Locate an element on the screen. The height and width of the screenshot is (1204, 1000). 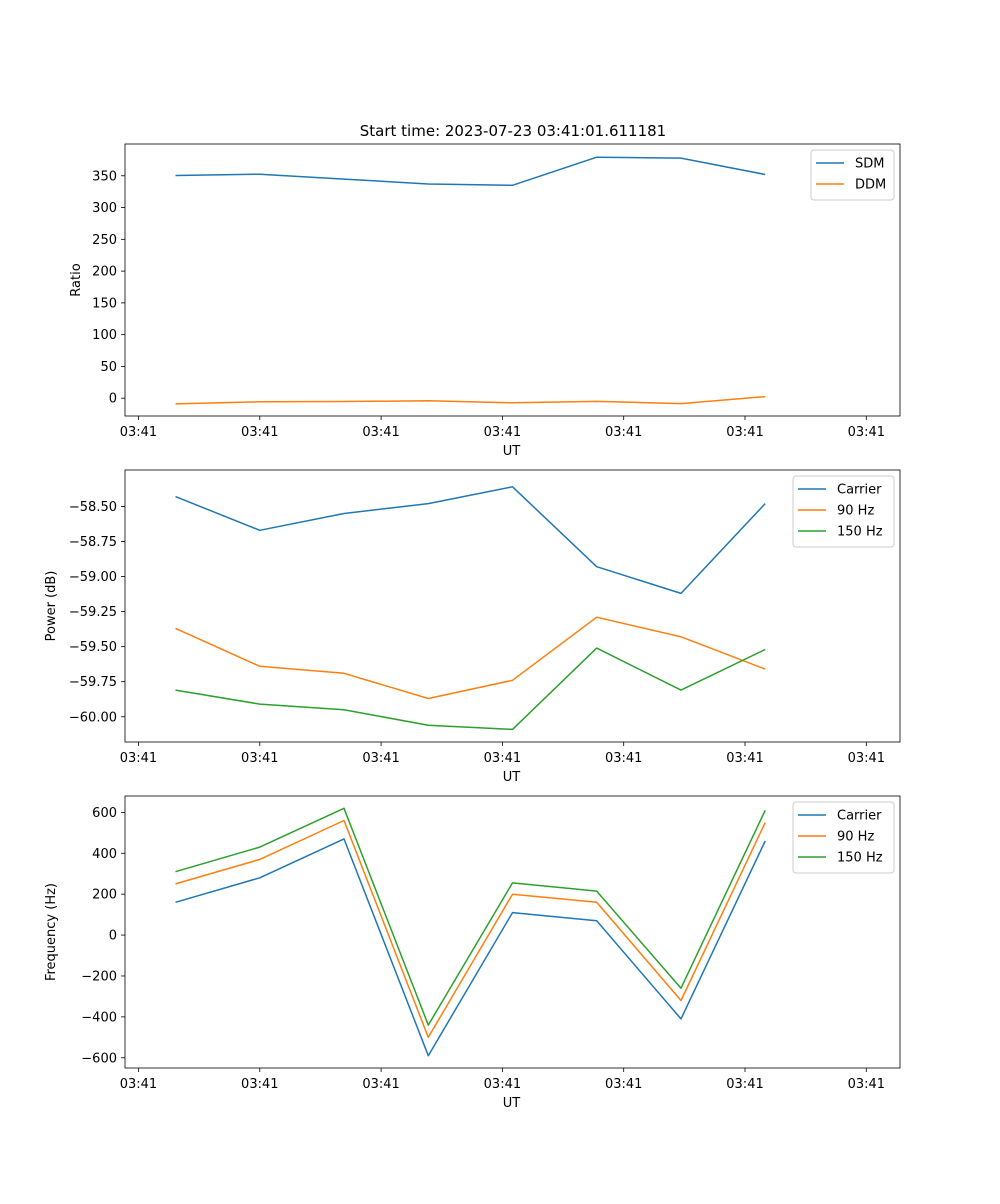
ratio-y-axis-label: Ratio is located at coordinates (76, 279).